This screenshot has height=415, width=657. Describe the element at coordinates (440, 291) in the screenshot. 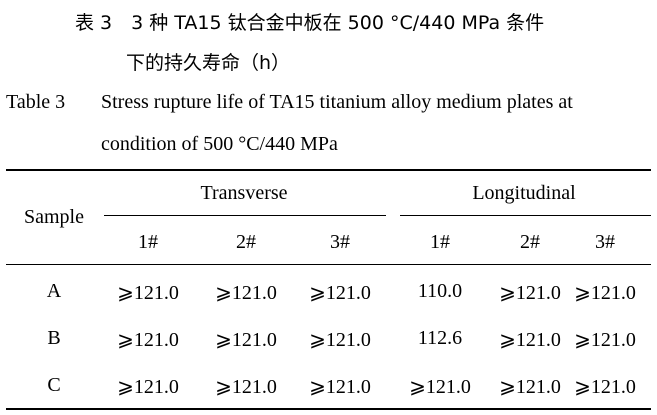

I see `table-cell: 110.0` at that location.